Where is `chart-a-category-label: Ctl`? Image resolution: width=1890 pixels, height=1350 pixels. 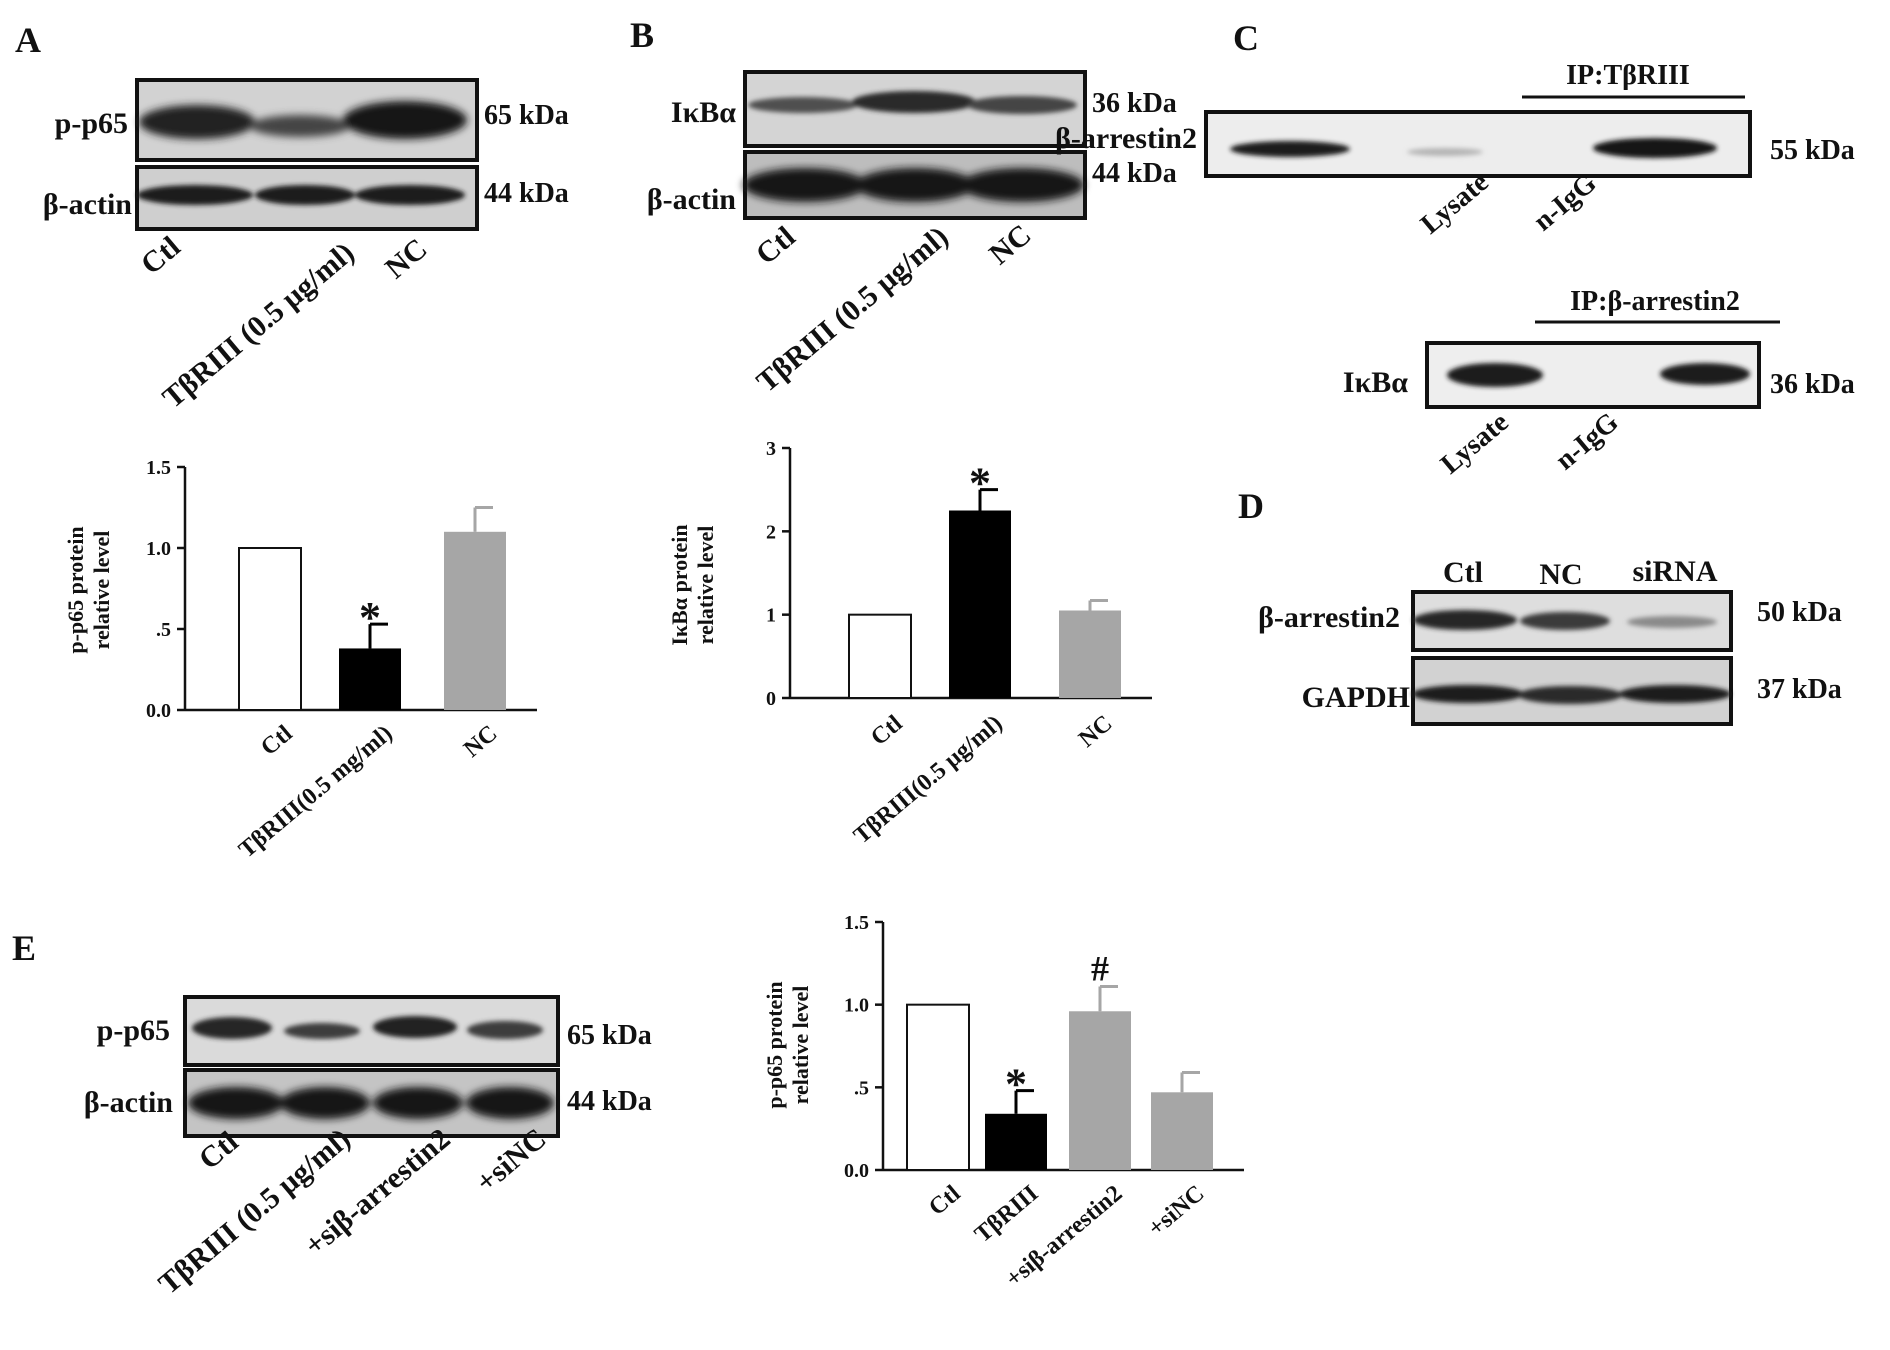 chart-a-category-label: Ctl is located at coordinates (276, 740).